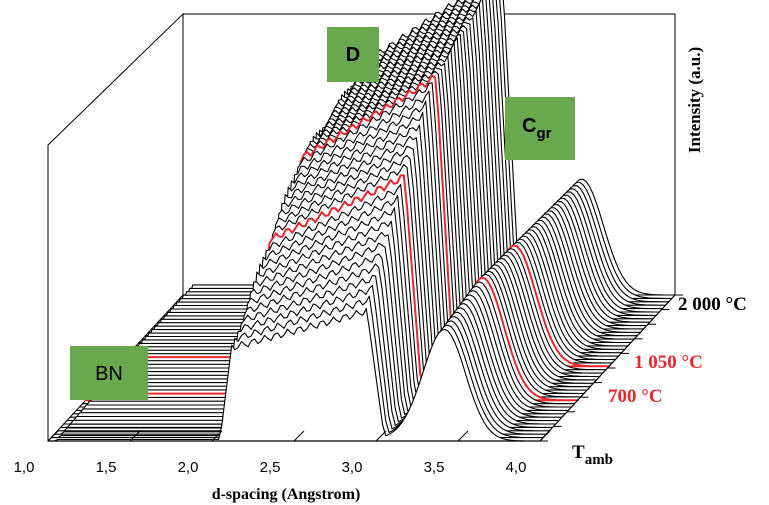 The width and height of the screenshot is (769, 505). I want to click on x-tick-label: 3,0, so click(352, 467).